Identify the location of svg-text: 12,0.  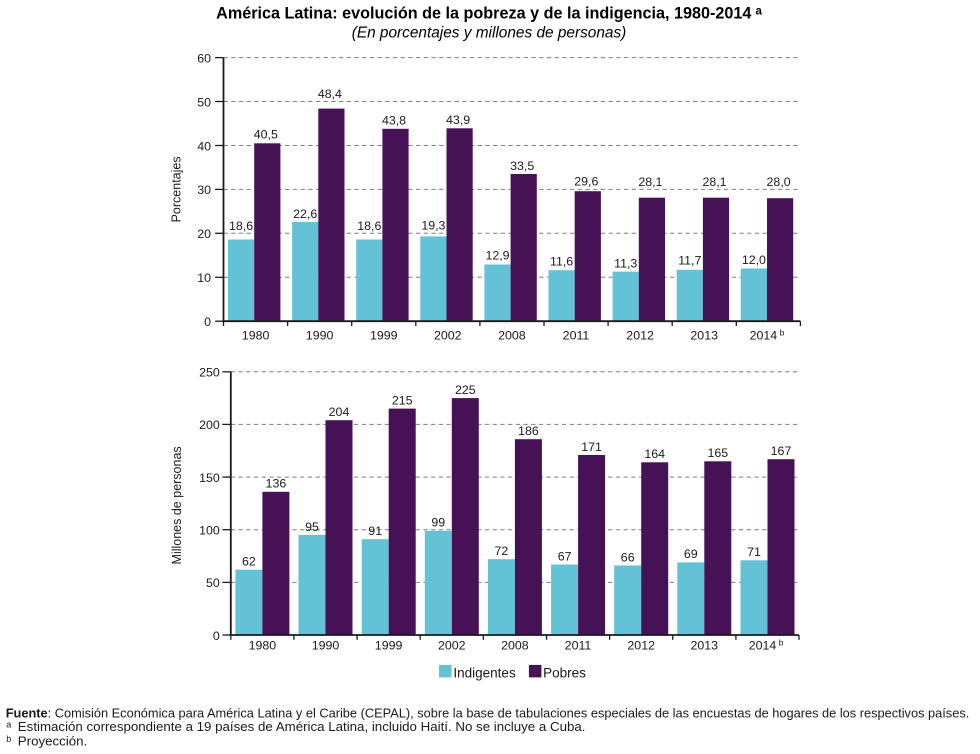
(754, 260).